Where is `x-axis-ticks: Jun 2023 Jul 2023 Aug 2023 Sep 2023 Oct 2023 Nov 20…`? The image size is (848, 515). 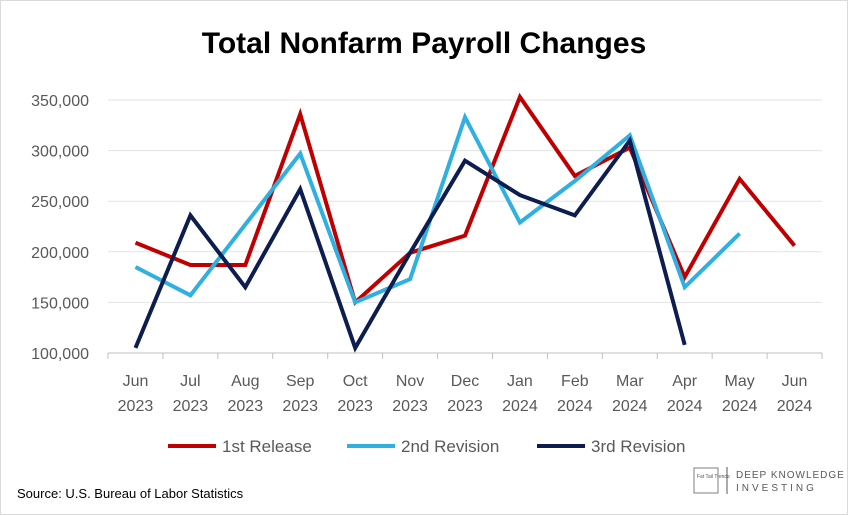 x-axis-ticks: Jun 2023 Jul 2023 Aug 2023 Sep 2023 Oct 2023 Nov 20… is located at coordinates (465, 394).